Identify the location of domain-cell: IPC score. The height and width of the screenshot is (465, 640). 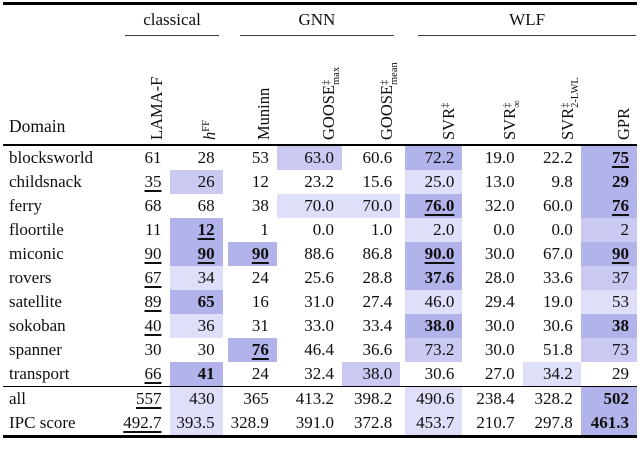
(42, 422).